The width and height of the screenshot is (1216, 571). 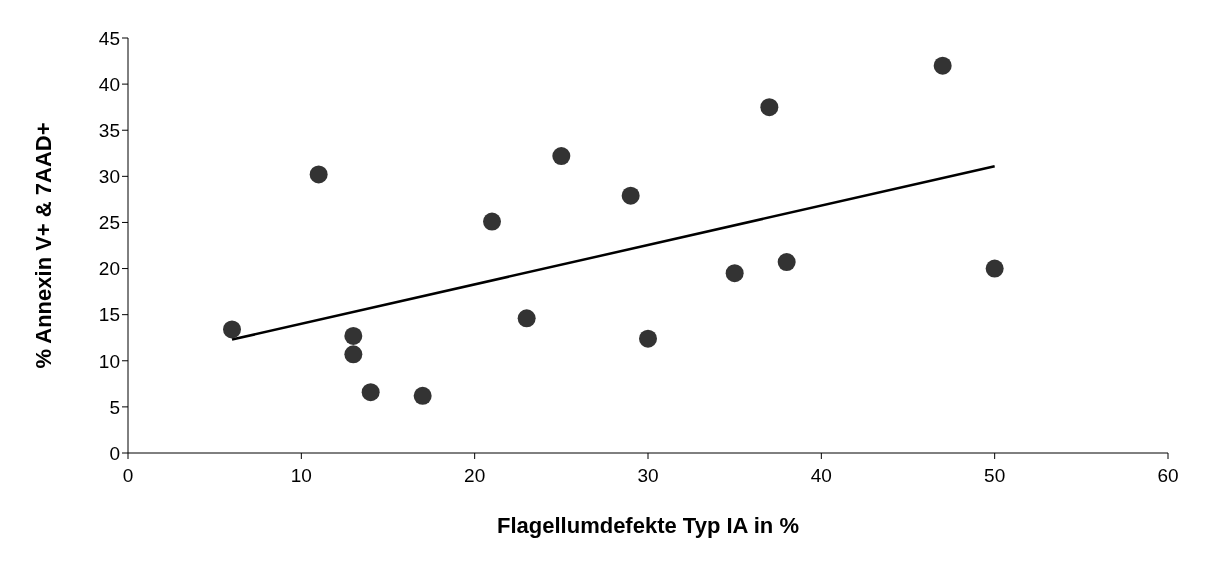 I want to click on x-tick-label: 10, so click(x=301, y=476).